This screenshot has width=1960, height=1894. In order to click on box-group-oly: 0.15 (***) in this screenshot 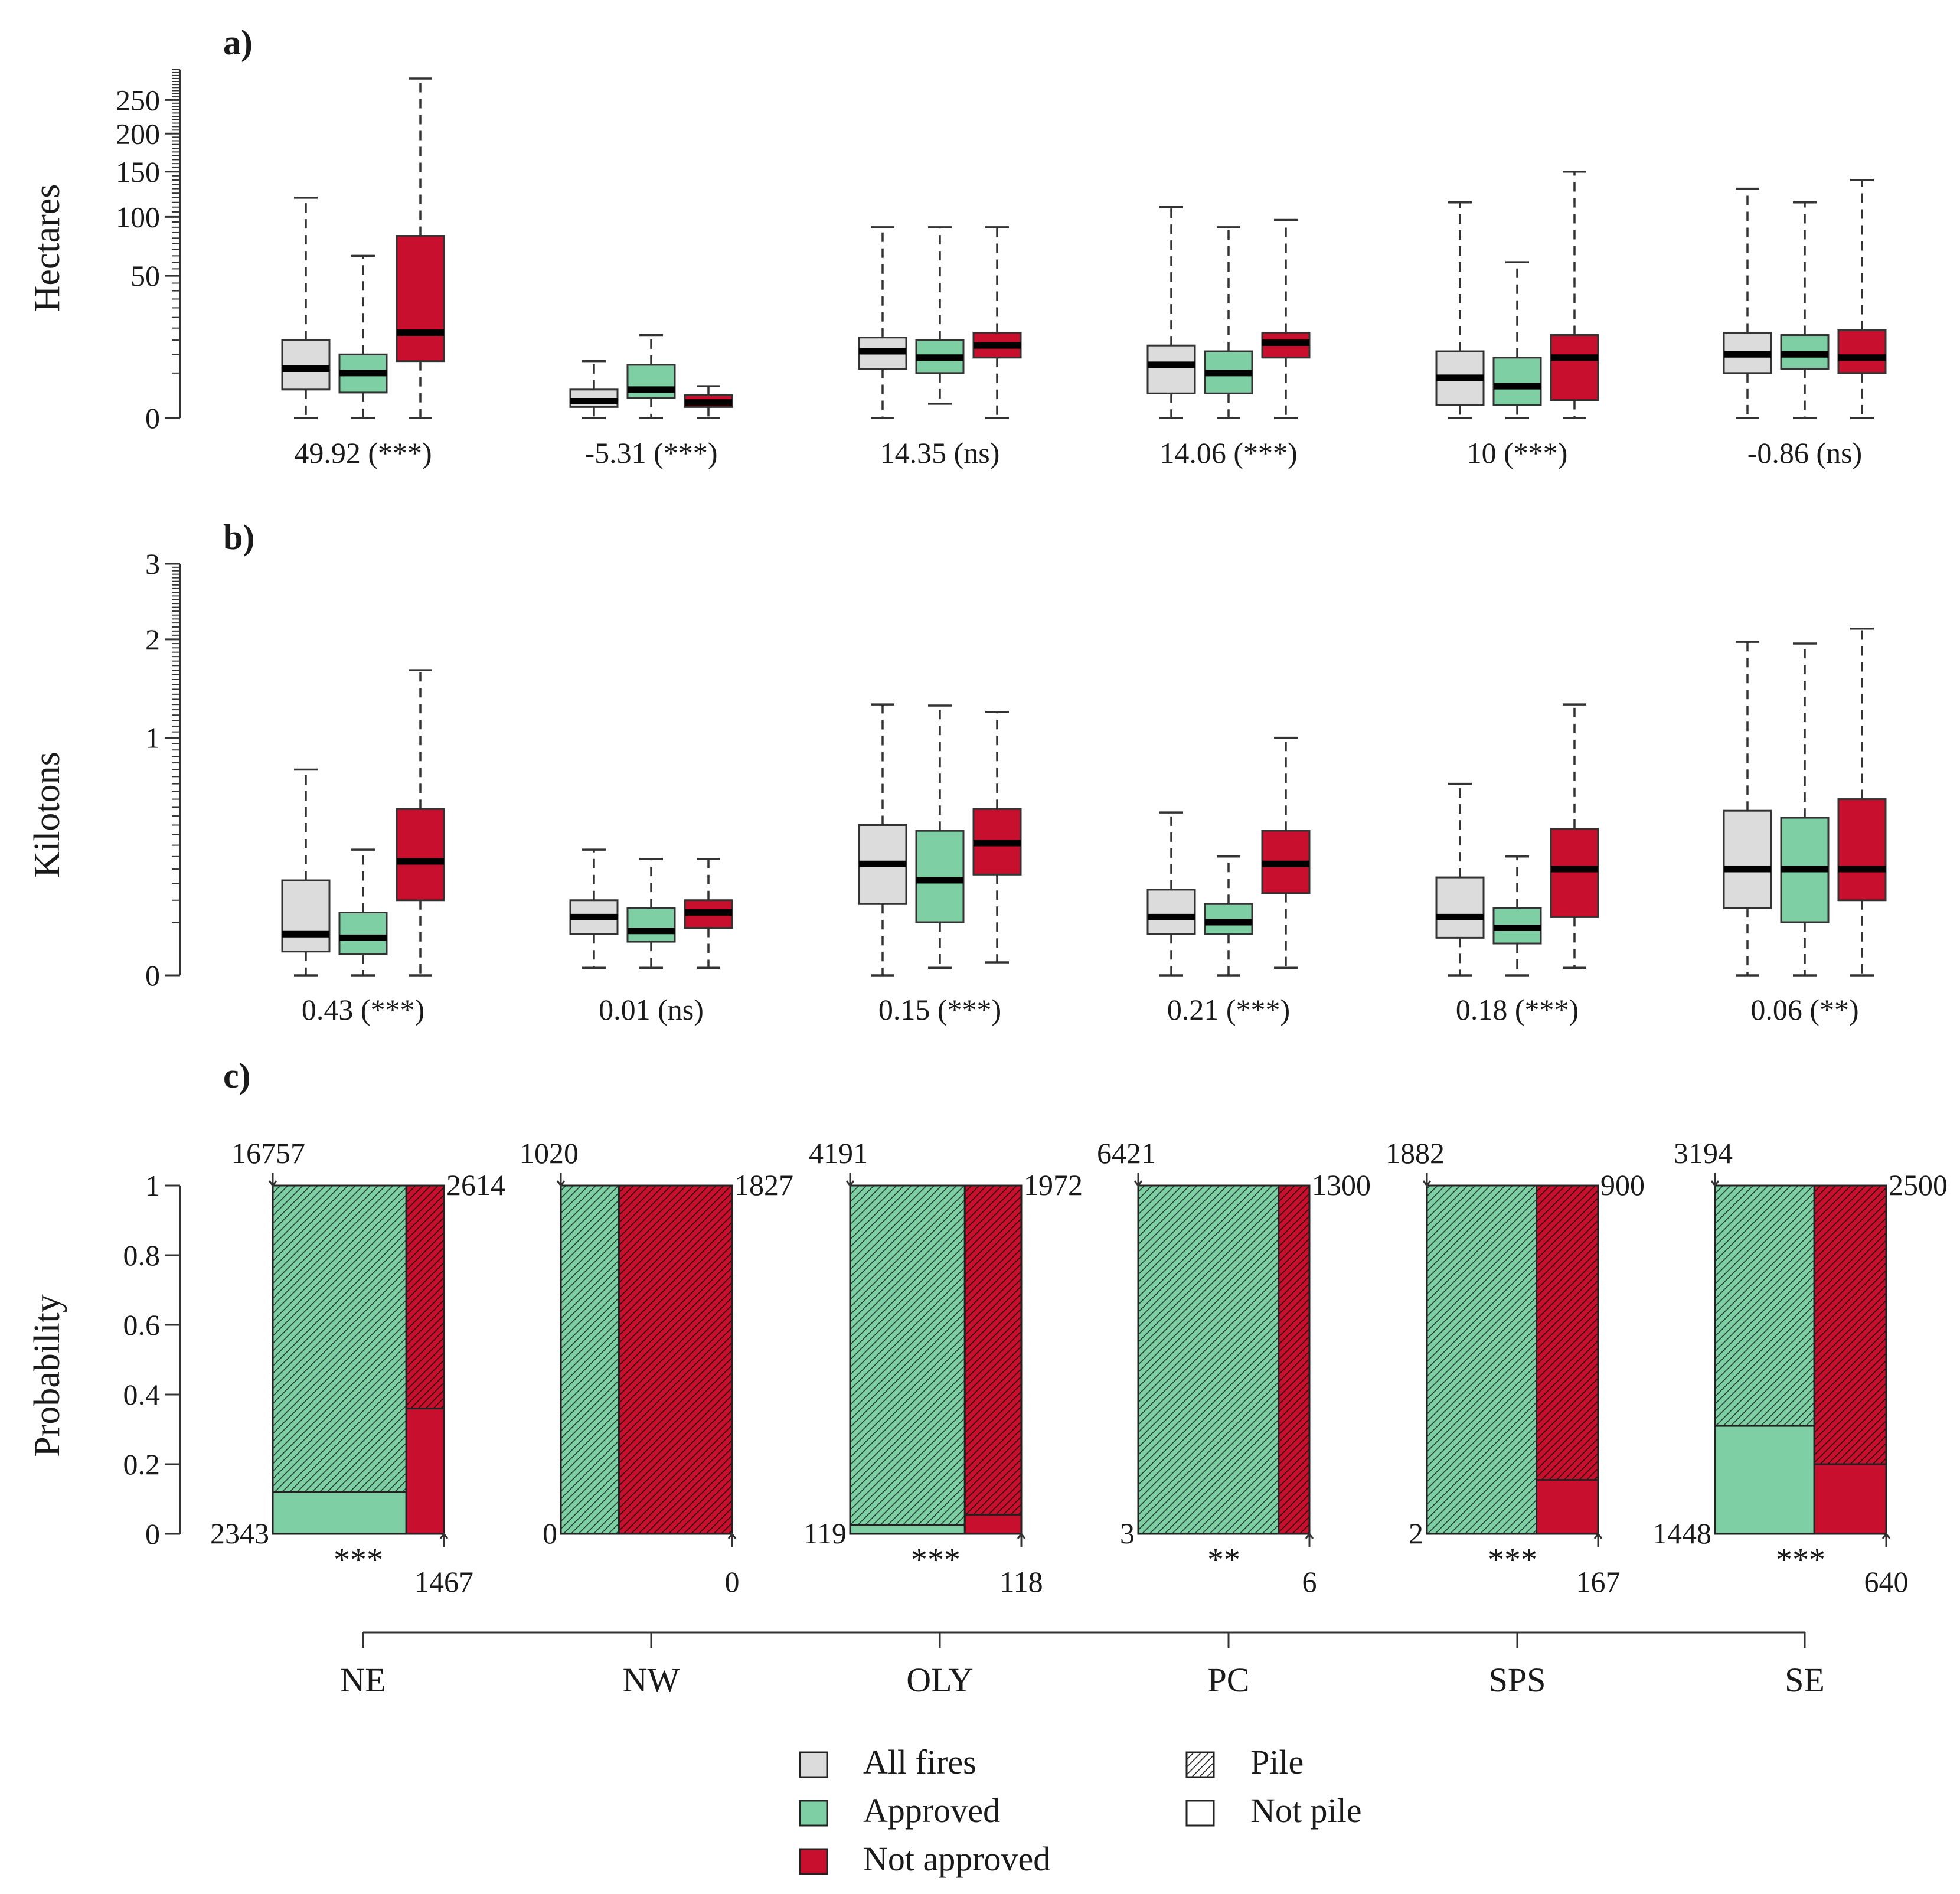, I will do `click(940, 864)`.